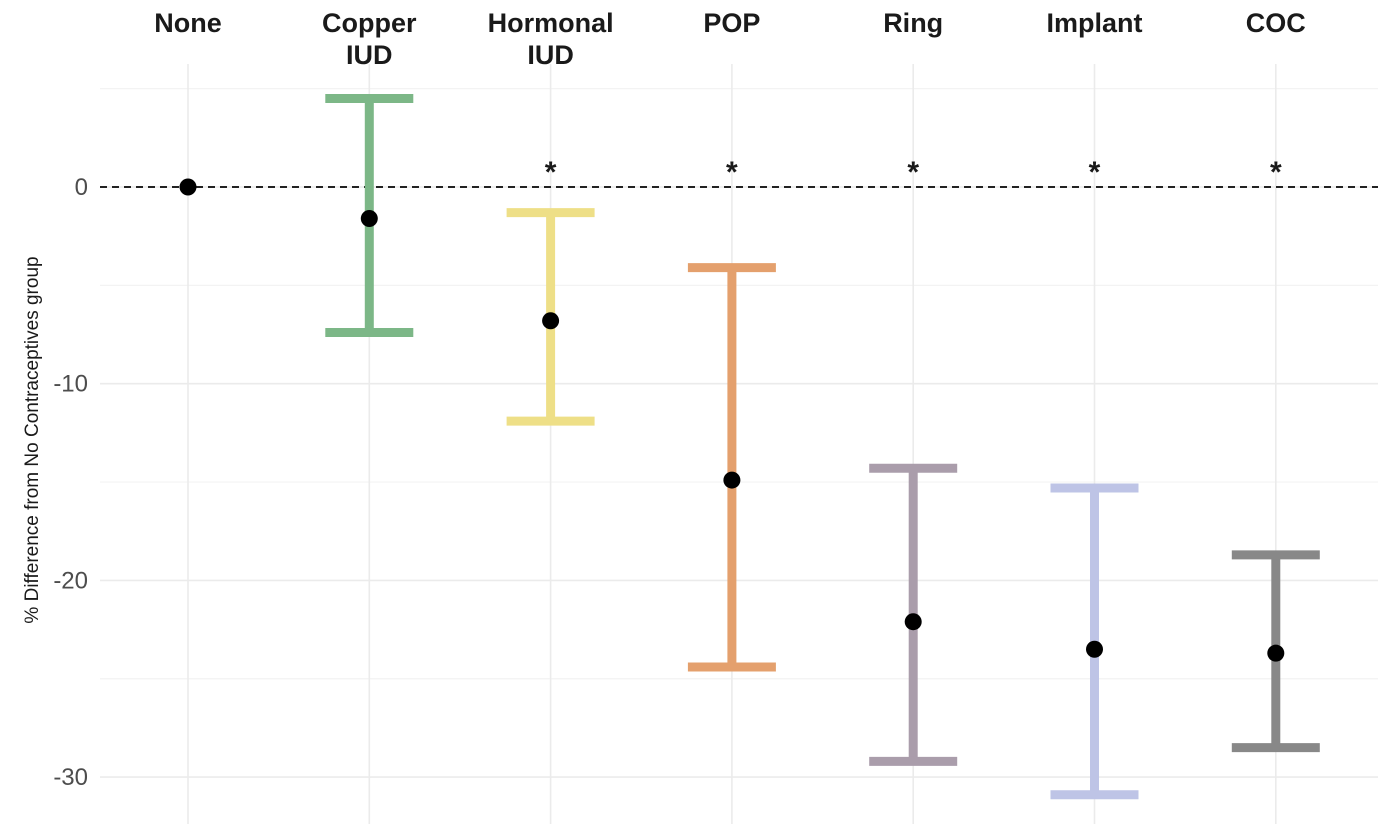  What do you see at coordinates (731, 467) in the screenshot?
I see `error-bar` at bounding box center [731, 467].